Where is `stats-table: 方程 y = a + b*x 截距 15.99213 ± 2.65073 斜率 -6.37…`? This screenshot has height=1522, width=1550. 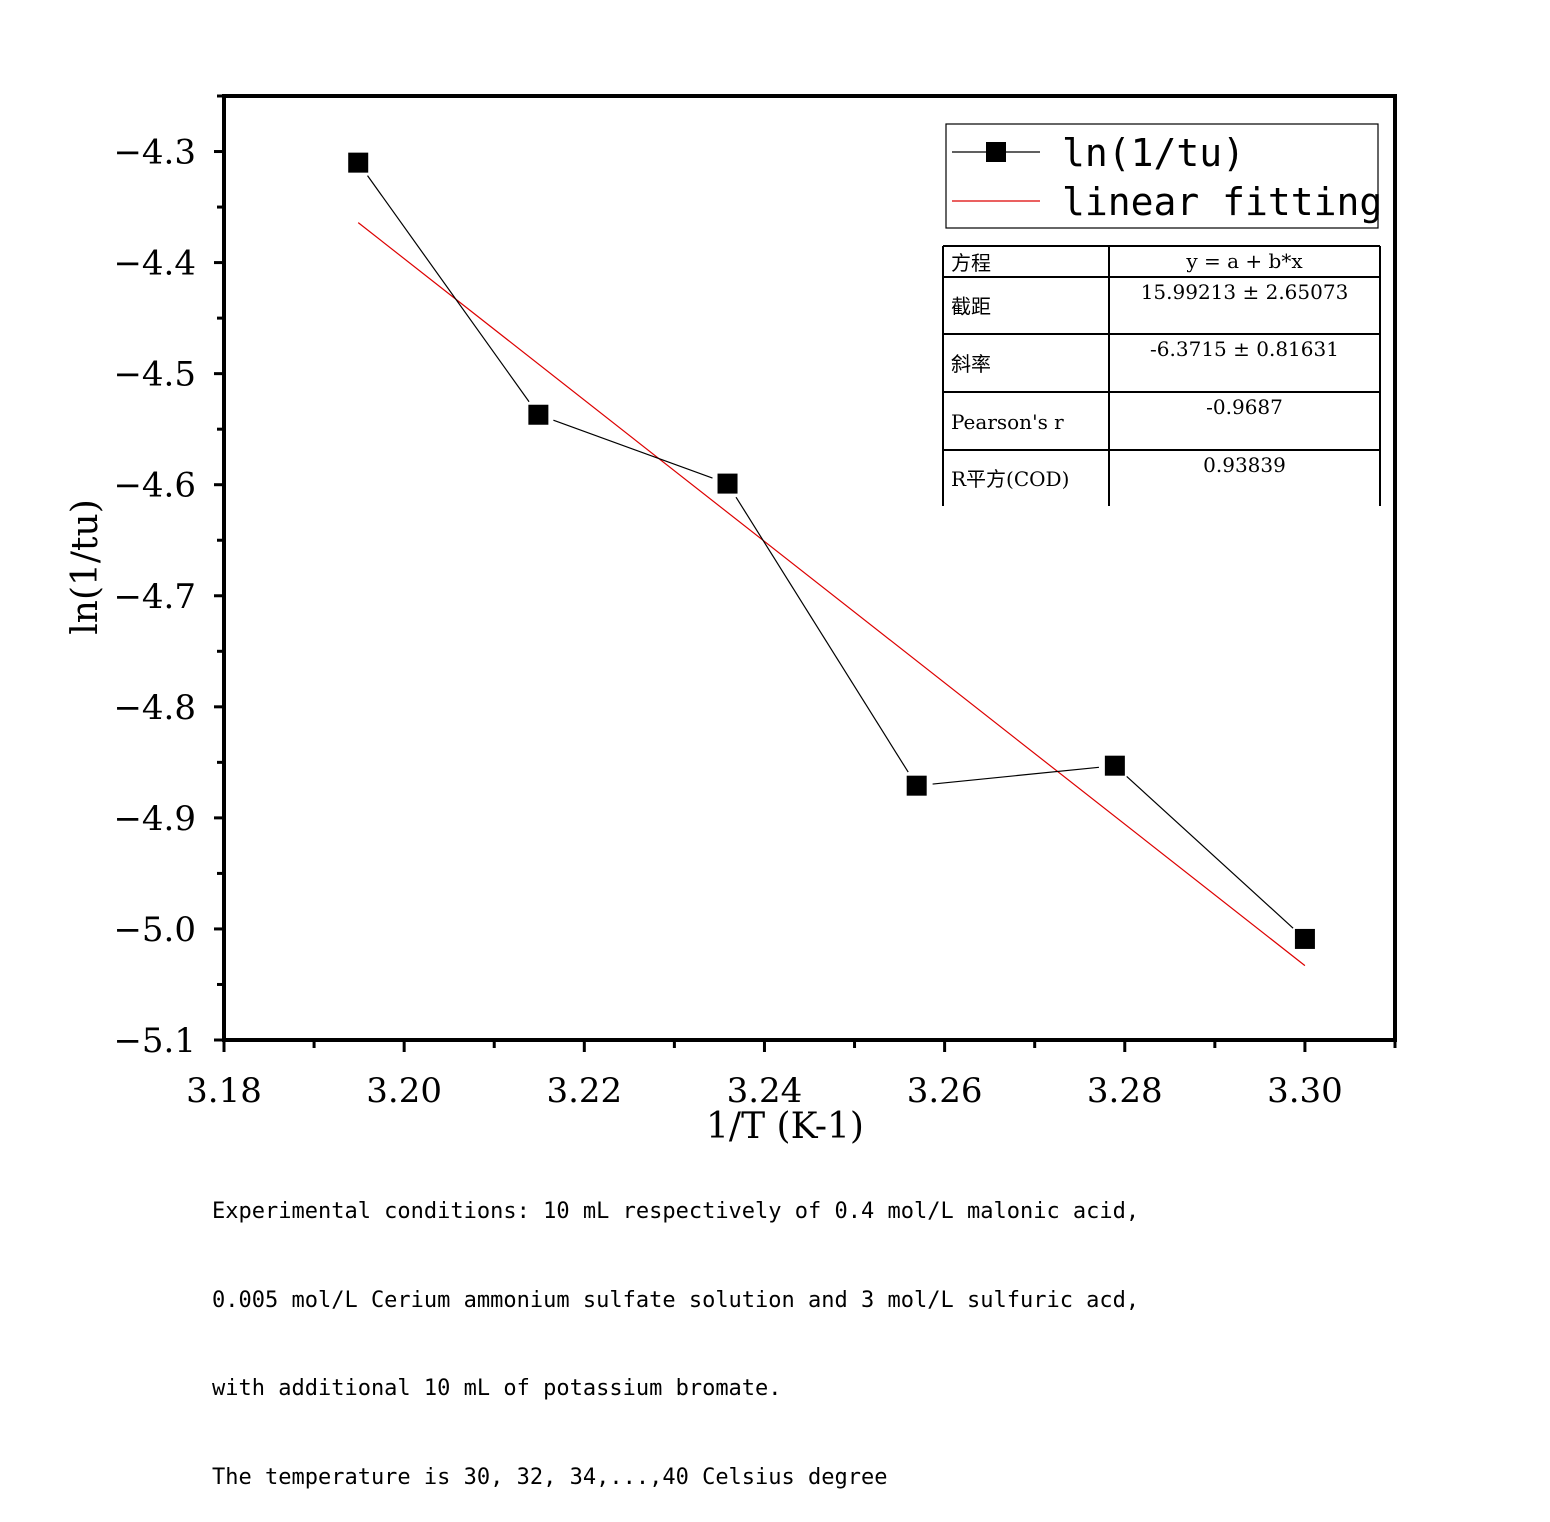
stats-table: 方程 y = a + b*x 截距 15.99213 ± 2.65073 斜率 -6.37… is located at coordinates (1161, 375).